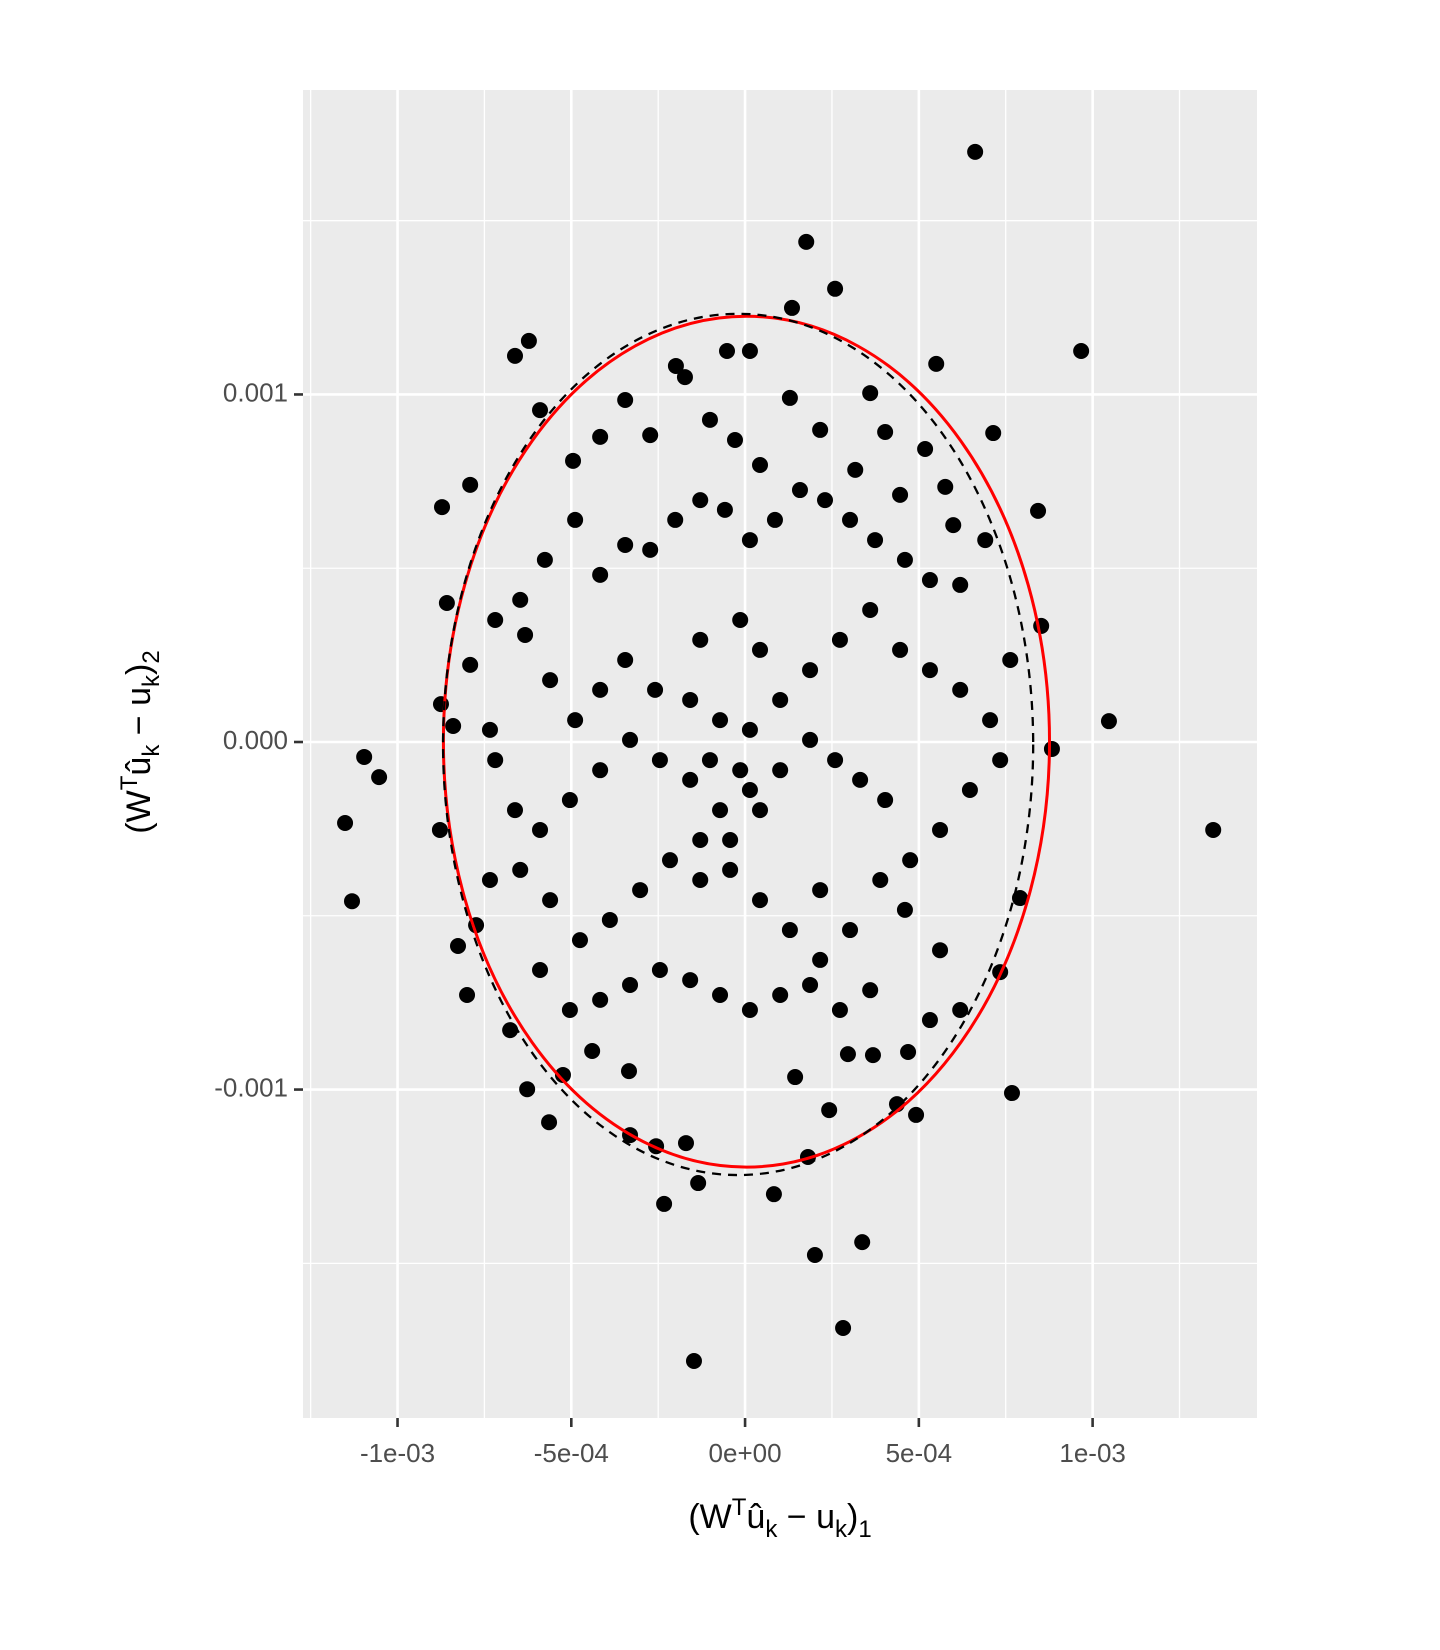  What do you see at coordinates (1092, 1453) in the screenshot?
I see `x-tick-label: 1e-03` at bounding box center [1092, 1453].